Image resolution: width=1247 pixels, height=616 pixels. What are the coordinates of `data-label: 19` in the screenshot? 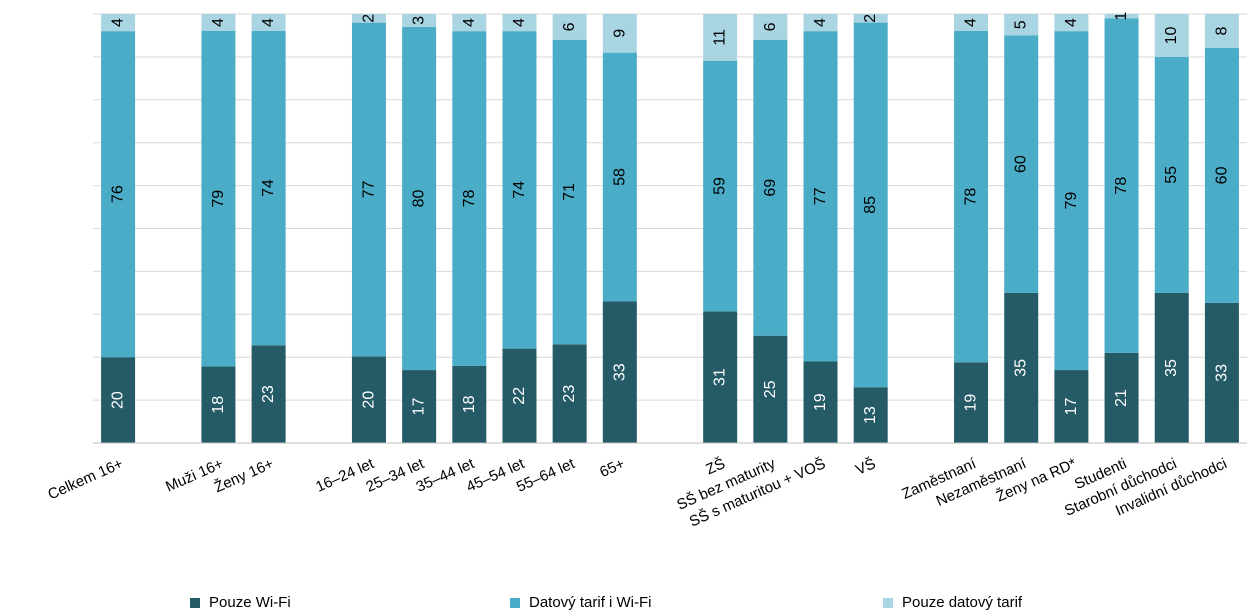 It's located at (971, 403).